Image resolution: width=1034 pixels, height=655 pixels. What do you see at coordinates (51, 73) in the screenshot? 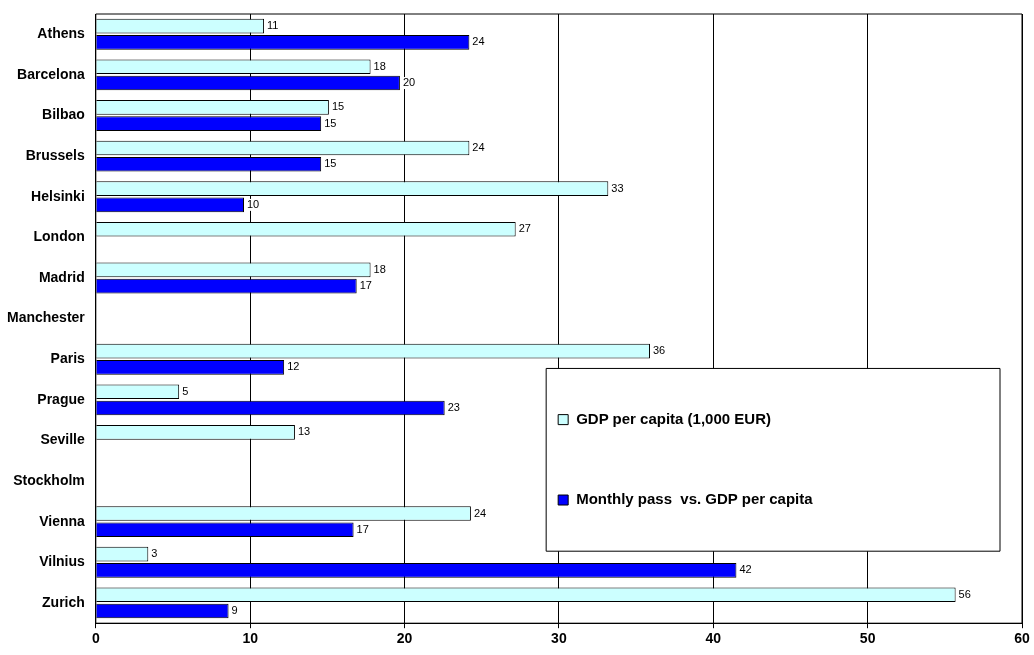
I see `y-tick-label: Barcelona` at bounding box center [51, 73].